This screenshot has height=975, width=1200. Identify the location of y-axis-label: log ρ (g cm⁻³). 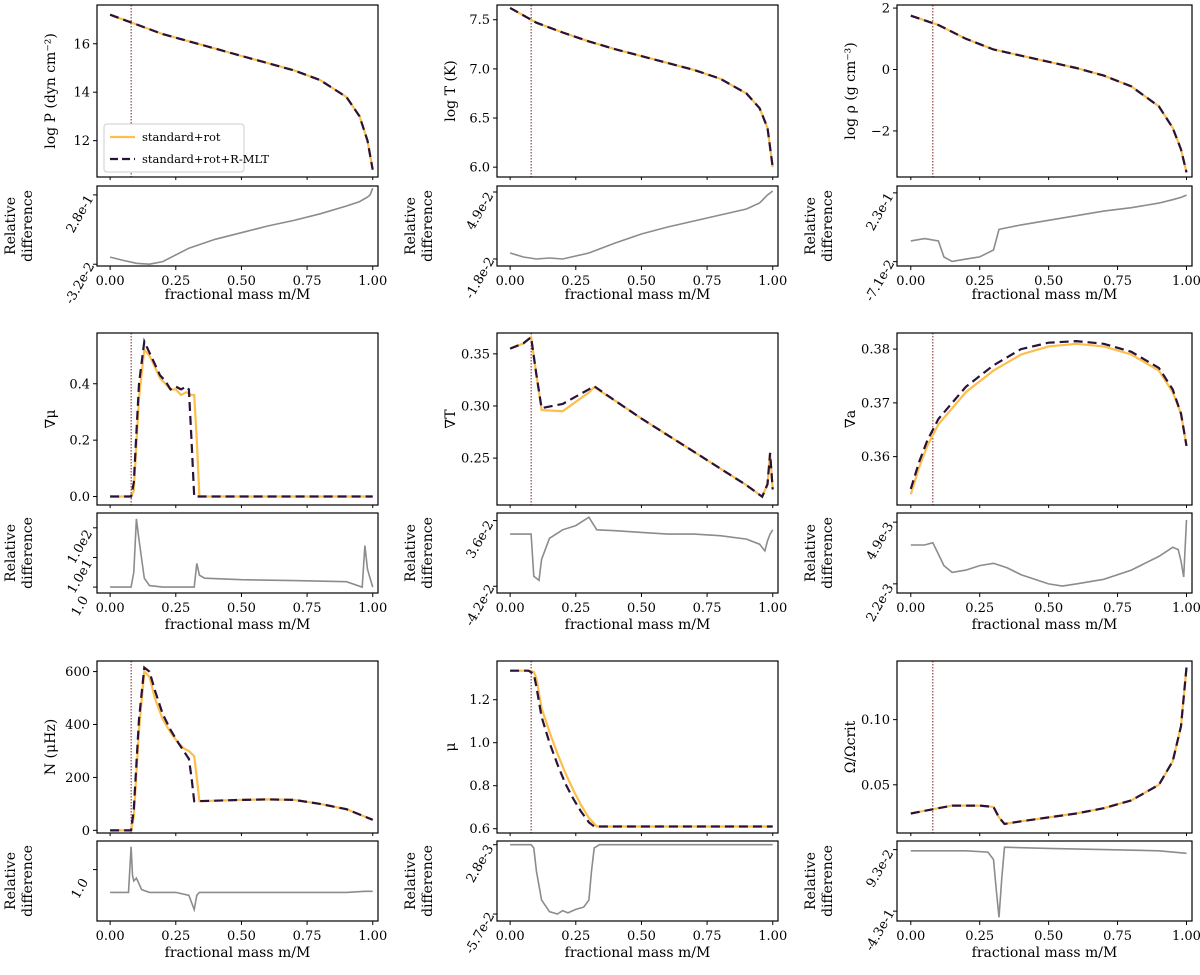
(851, 90).